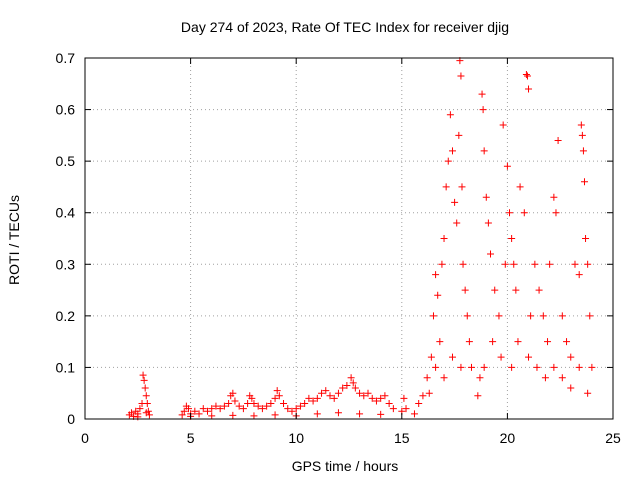 The width and height of the screenshot is (640, 480). I want to click on y-tick-label: 0.2, so click(66, 316).